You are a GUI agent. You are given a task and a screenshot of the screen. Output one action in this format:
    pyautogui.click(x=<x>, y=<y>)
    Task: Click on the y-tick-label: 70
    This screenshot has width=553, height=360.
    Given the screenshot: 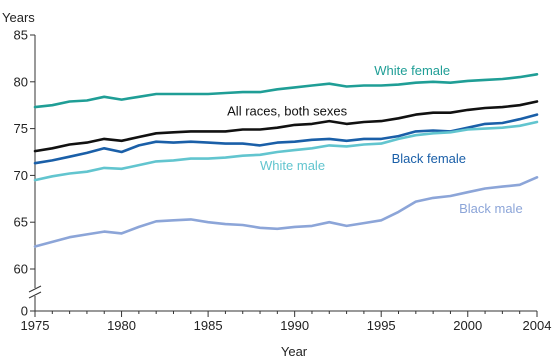 What is the action you would take?
    pyautogui.click(x=21, y=175)
    